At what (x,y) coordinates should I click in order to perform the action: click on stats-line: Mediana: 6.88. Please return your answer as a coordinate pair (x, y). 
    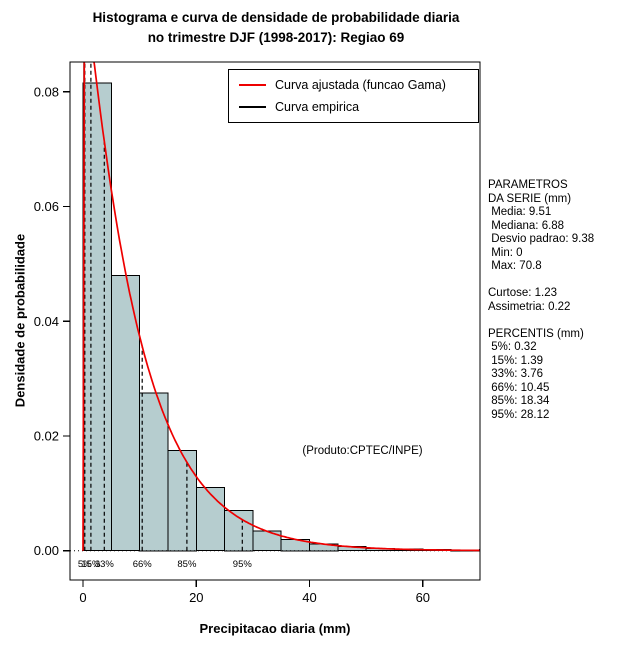
    Looking at the image, I should click on (526, 225).